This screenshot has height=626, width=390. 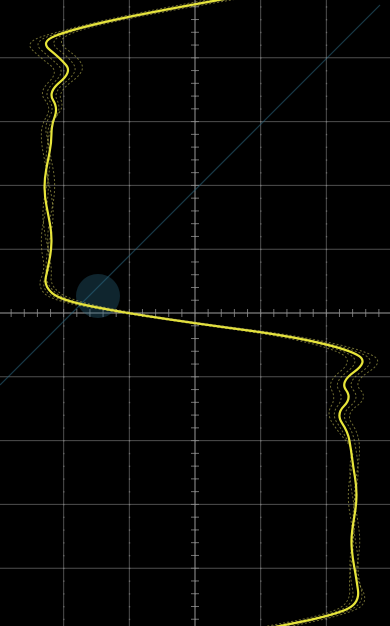 What do you see at coordinates (98, 296) in the screenshot?
I see `watermark-badge-icon` at bounding box center [98, 296].